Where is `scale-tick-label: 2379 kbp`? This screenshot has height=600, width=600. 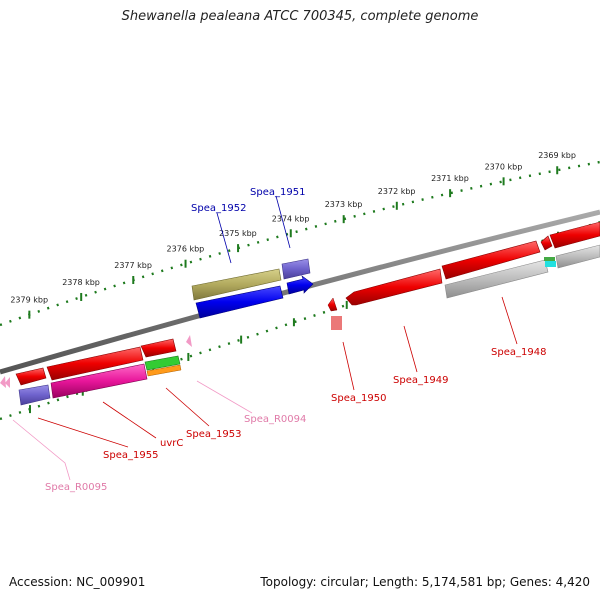
scale-tick-label: 2379 kbp is located at coordinates (29, 300).